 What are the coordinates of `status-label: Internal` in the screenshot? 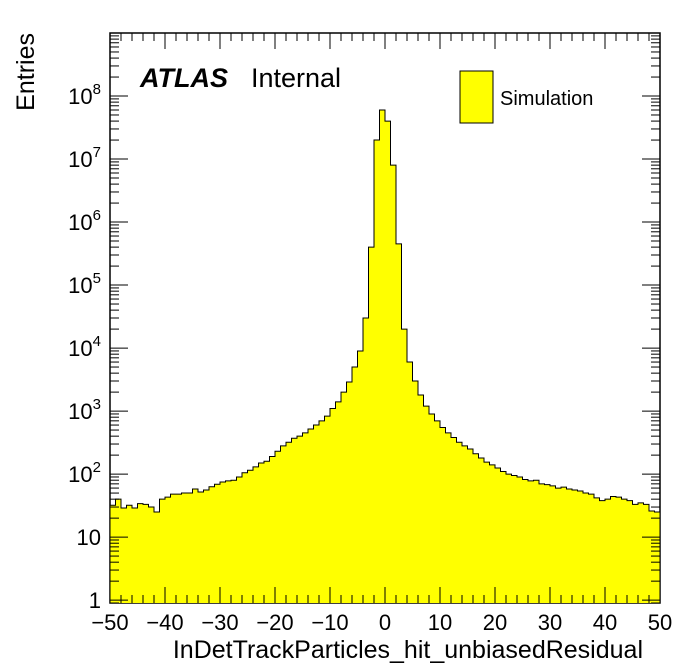 It's located at (296, 78).